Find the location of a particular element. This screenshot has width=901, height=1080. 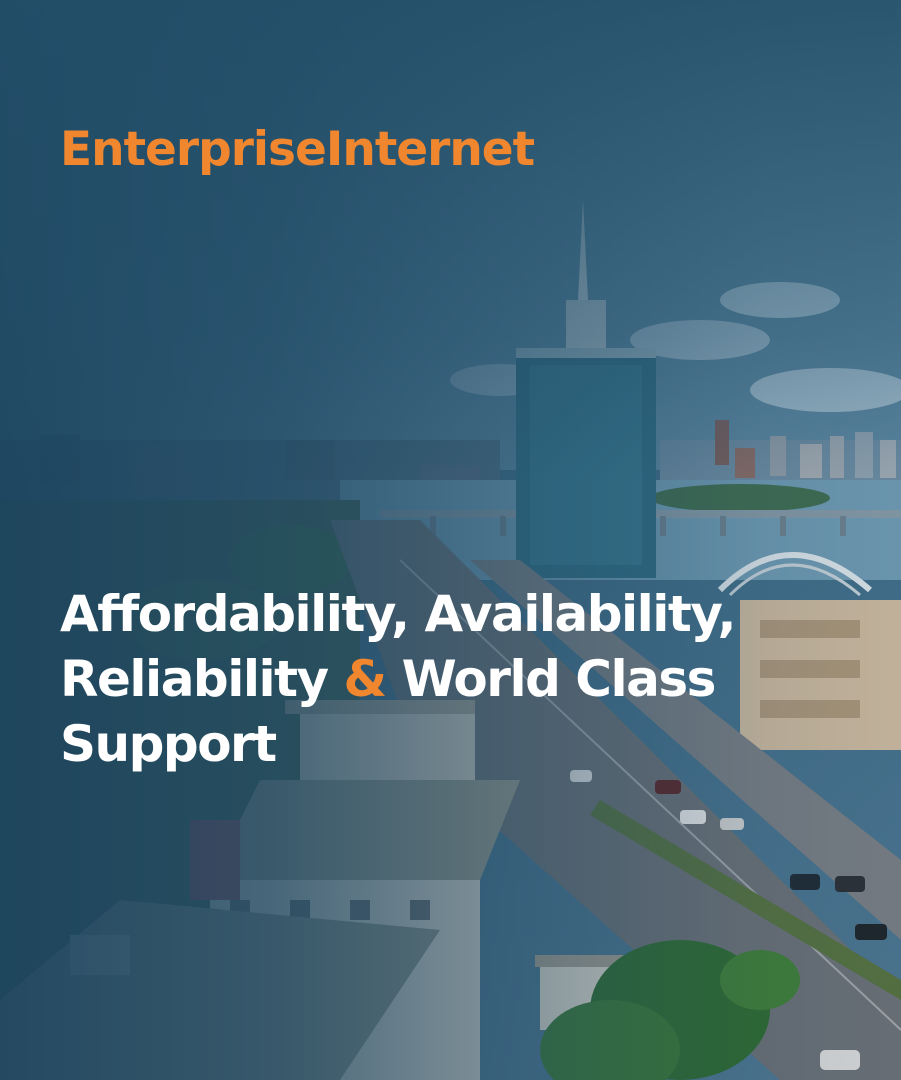

banner-title: EnterpriseInternet is located at coordinates (297, 149).